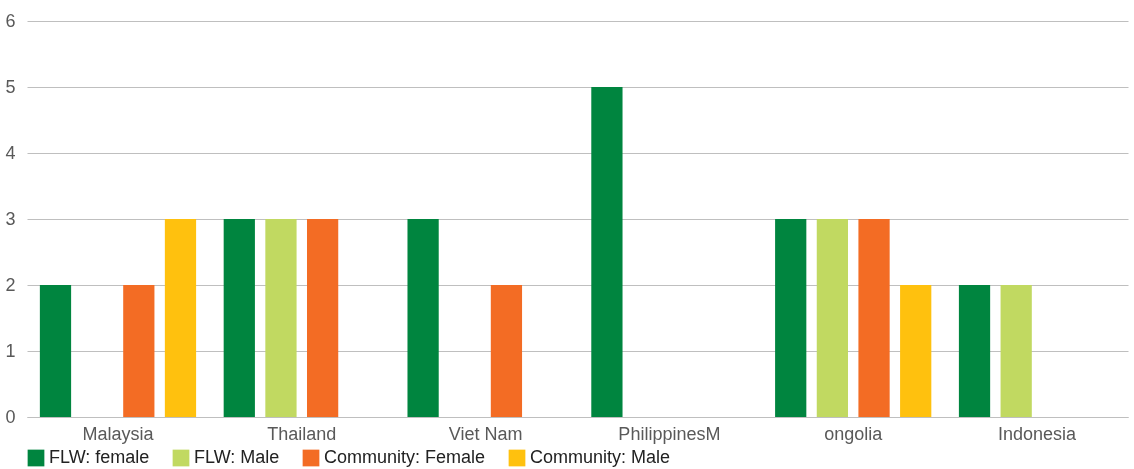 The image size is (1134, 469). I want to click on x-tick-label: Thailand, so click(302, 433).